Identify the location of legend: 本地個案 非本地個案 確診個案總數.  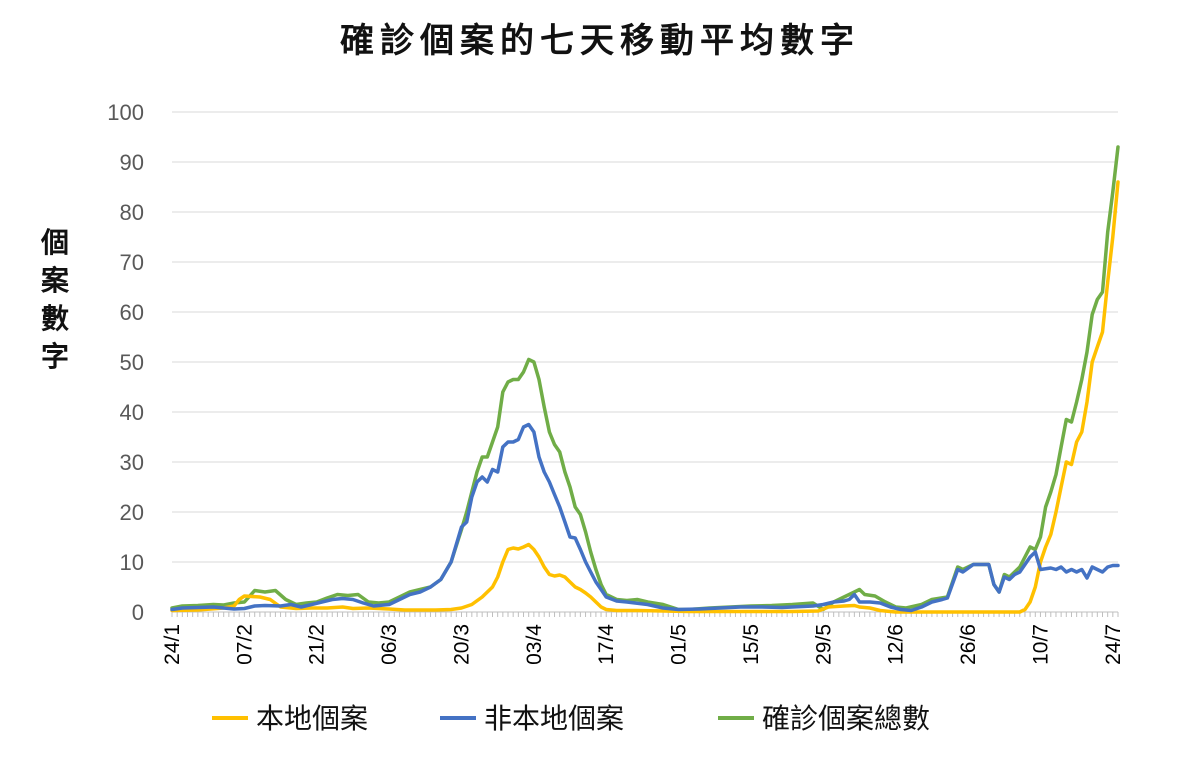
(571, 718).